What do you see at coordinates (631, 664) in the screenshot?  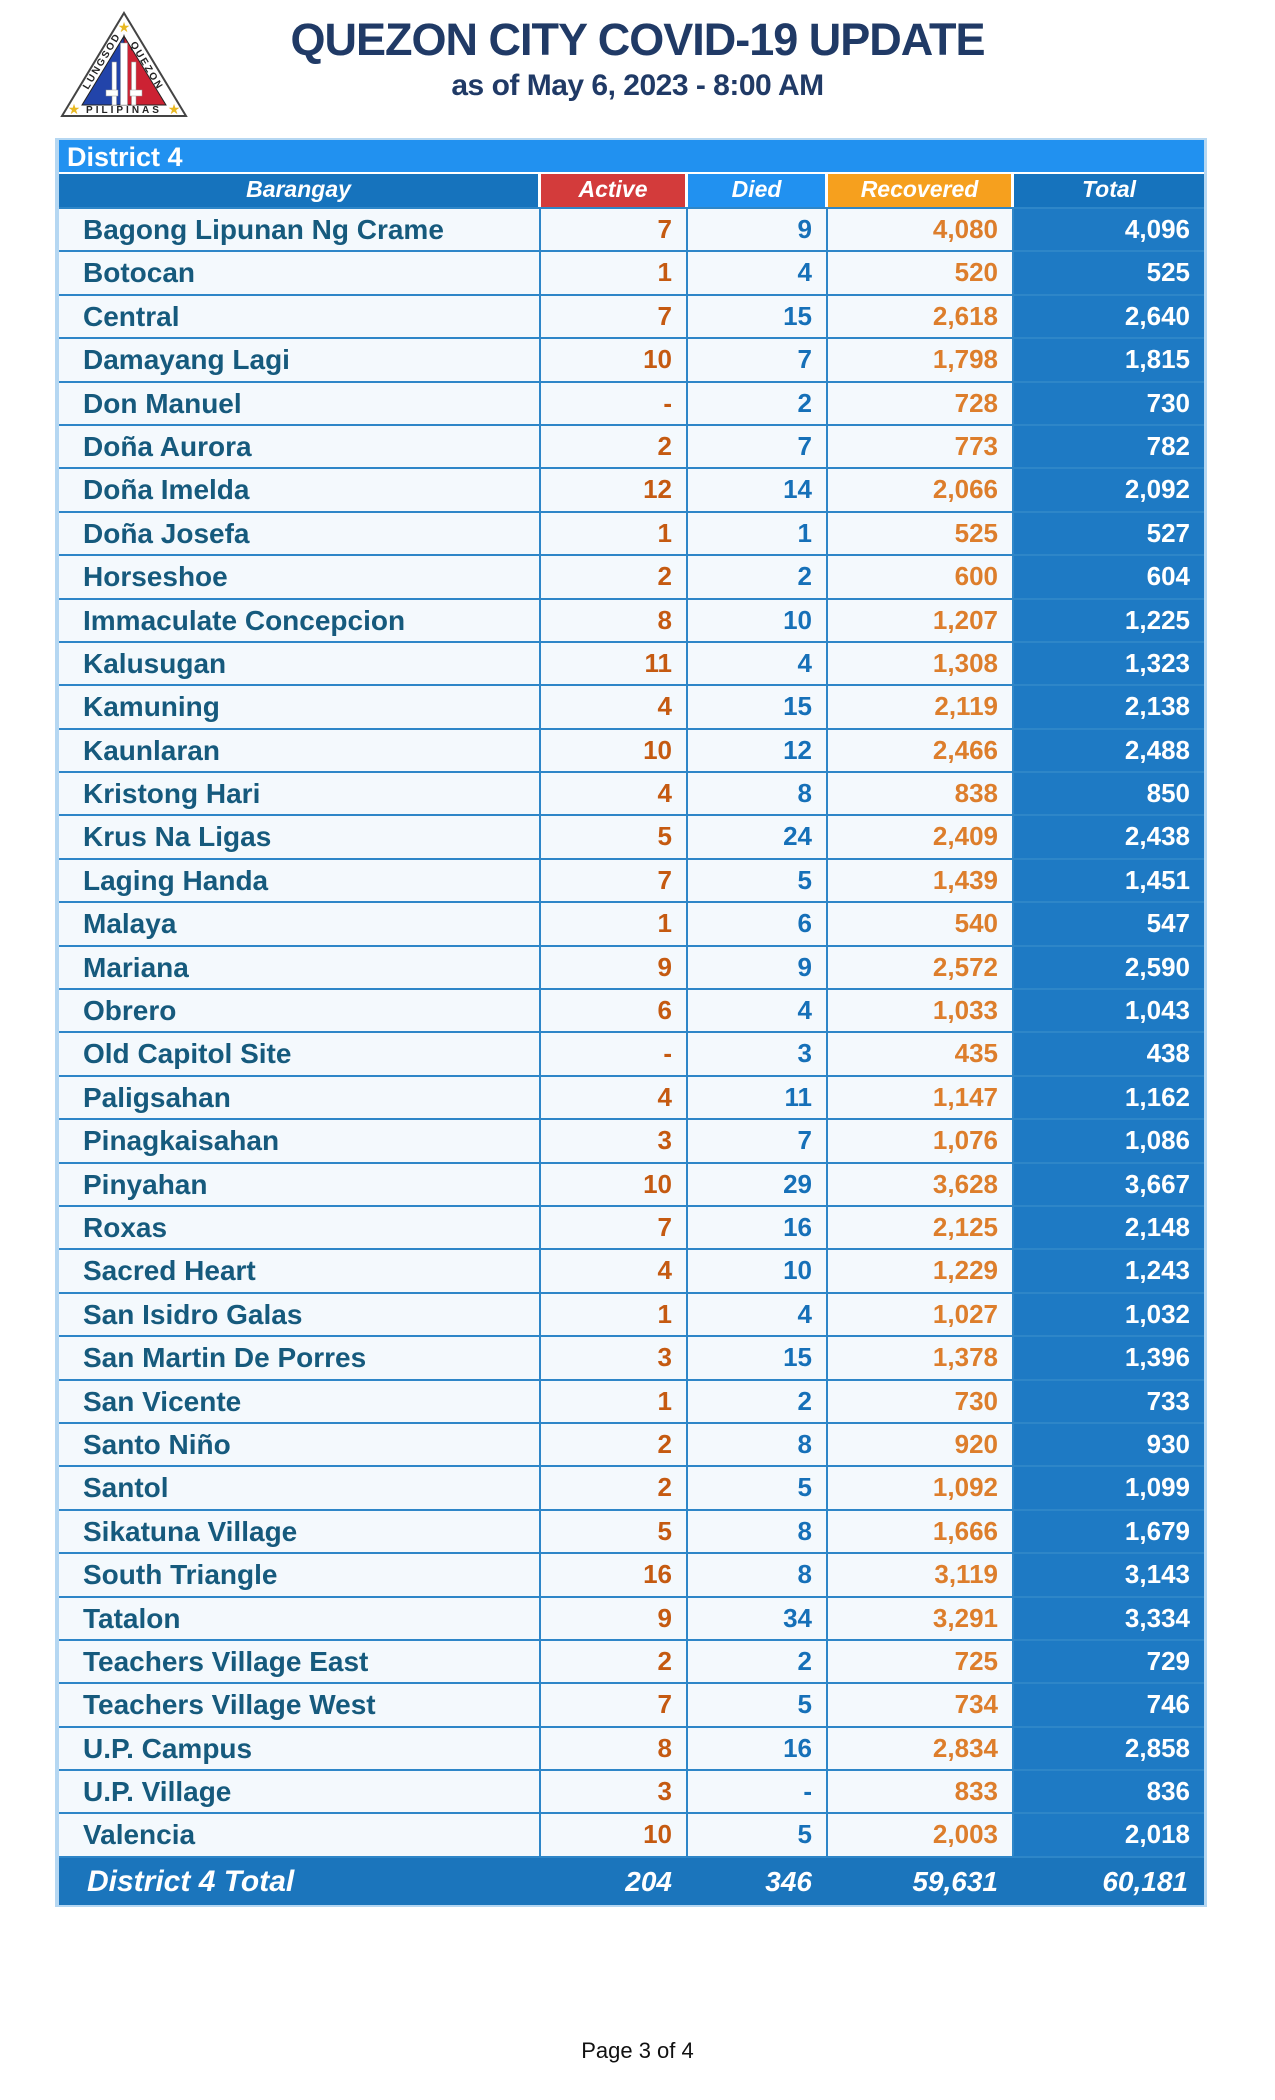 I see `table-row: Kalusugan 11 4 1,308 1,323` at bounding box center [631, 664].